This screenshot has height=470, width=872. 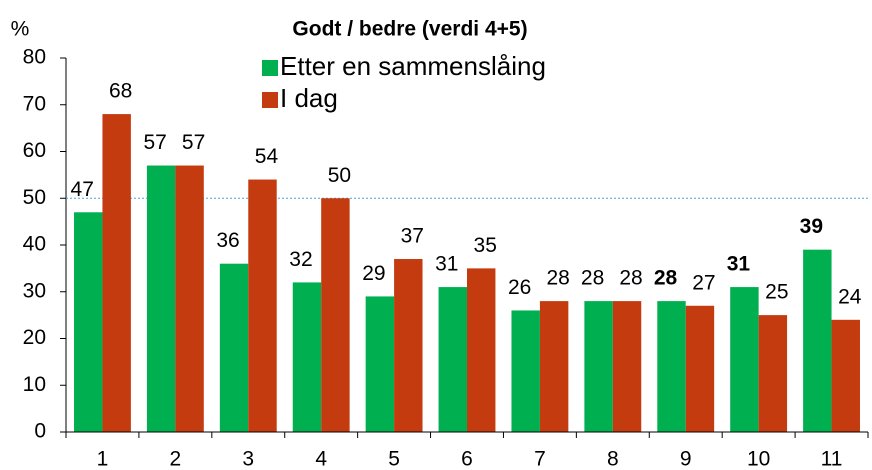 I want to click on x-tick-label: 6, so click(x=467, y=459).